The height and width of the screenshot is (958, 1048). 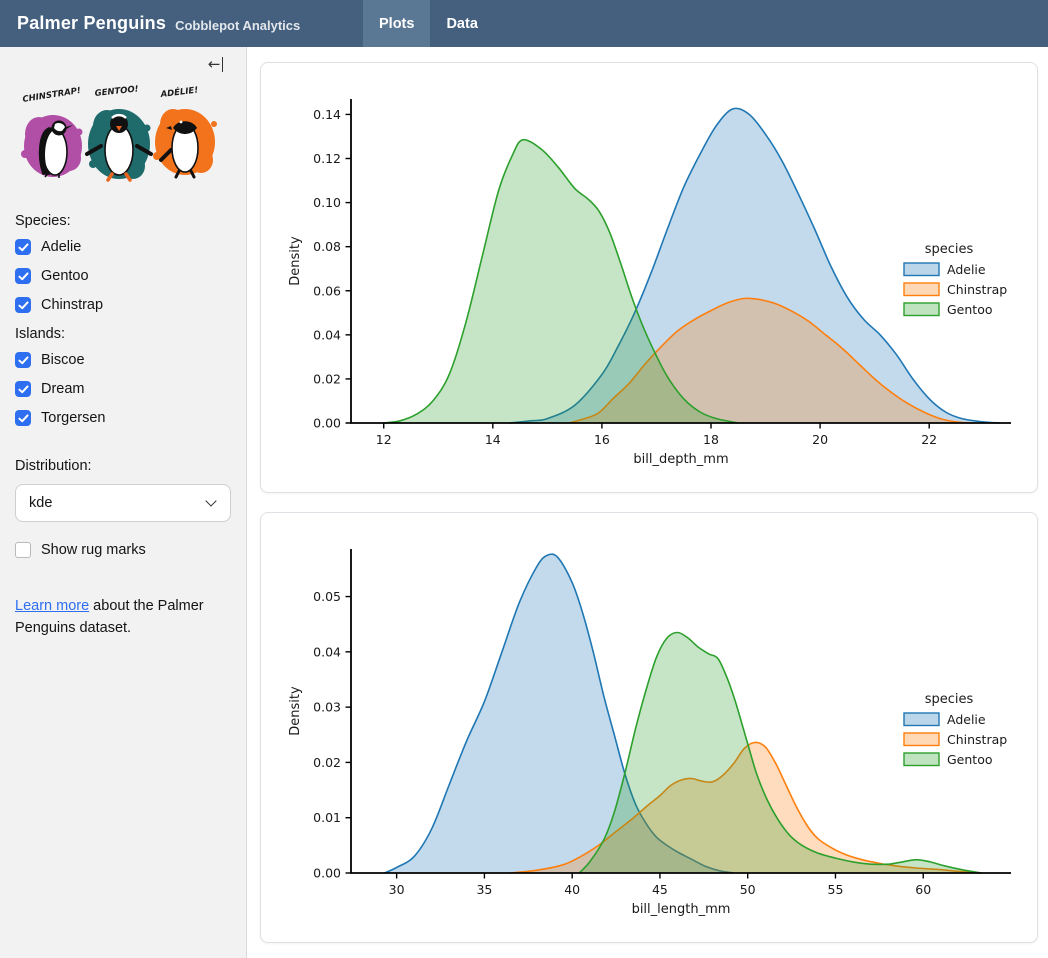 I want to click on distribution-selected-value: kde, so click(x=41, y=503).